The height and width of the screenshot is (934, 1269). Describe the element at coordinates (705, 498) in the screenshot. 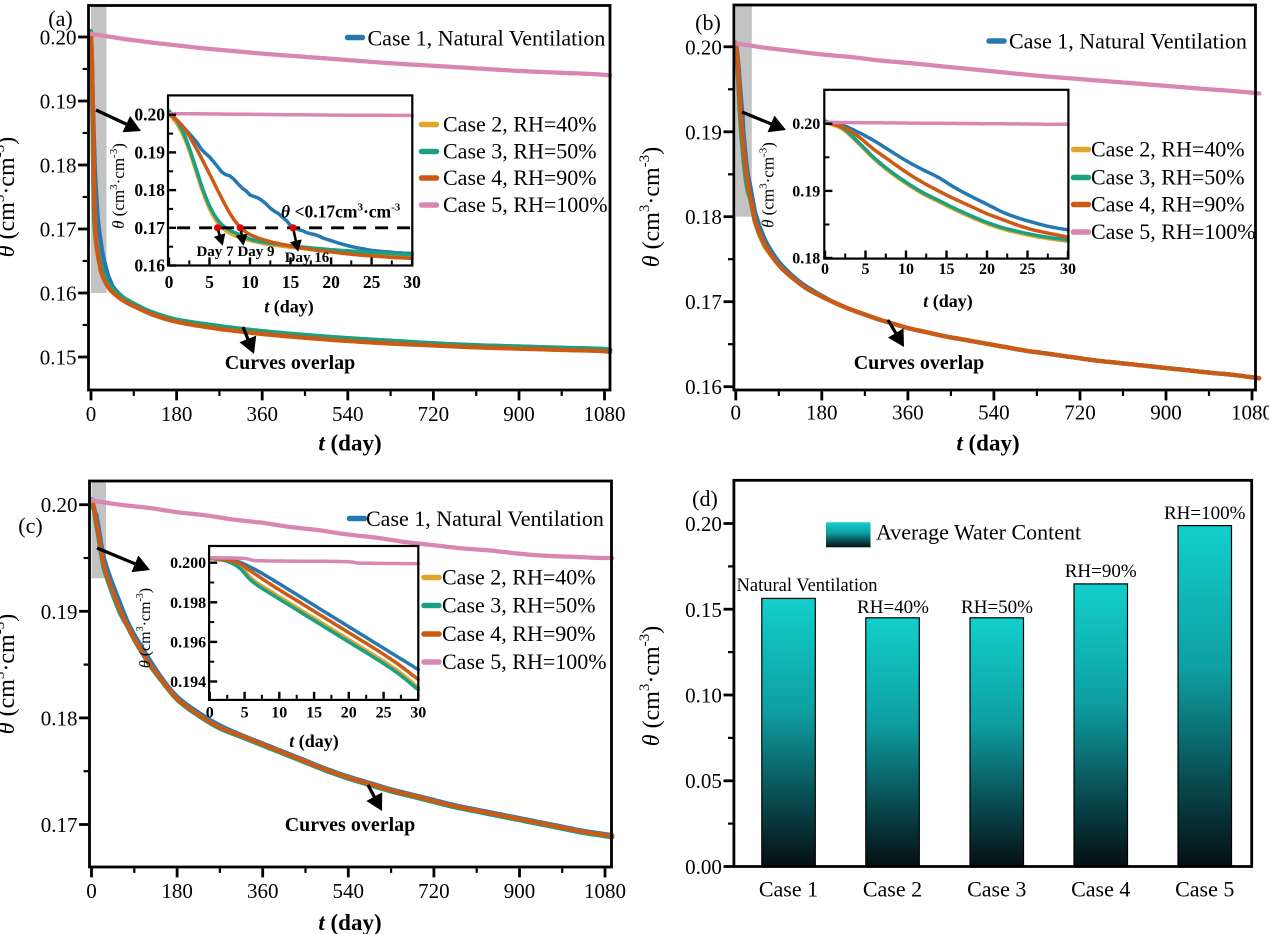

I see `svg-text: (d)` at that location.